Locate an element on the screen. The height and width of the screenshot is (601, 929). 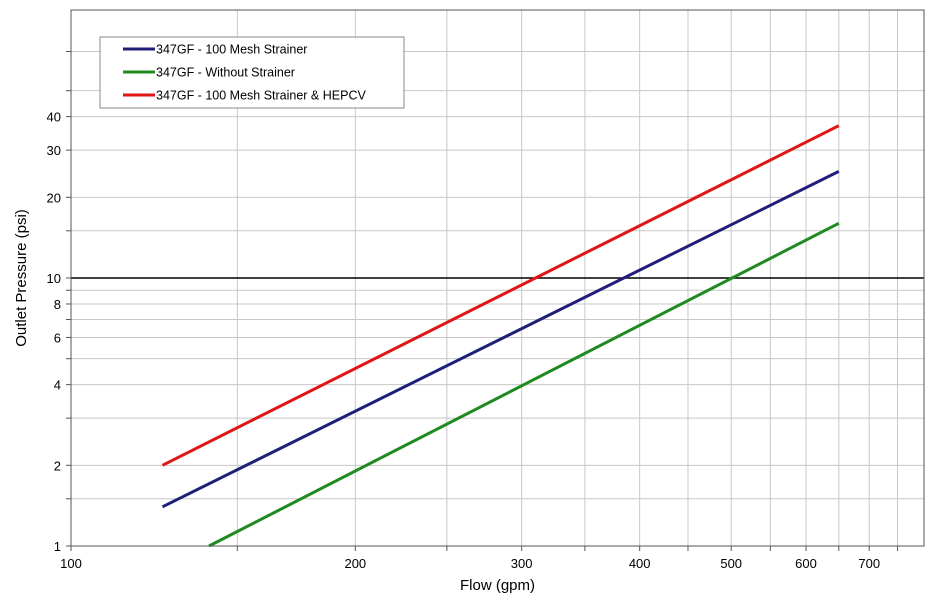
legend-label-3: 347GF - 100 Mesh Strainer & HEPCV is located at coordinates (261, 96).